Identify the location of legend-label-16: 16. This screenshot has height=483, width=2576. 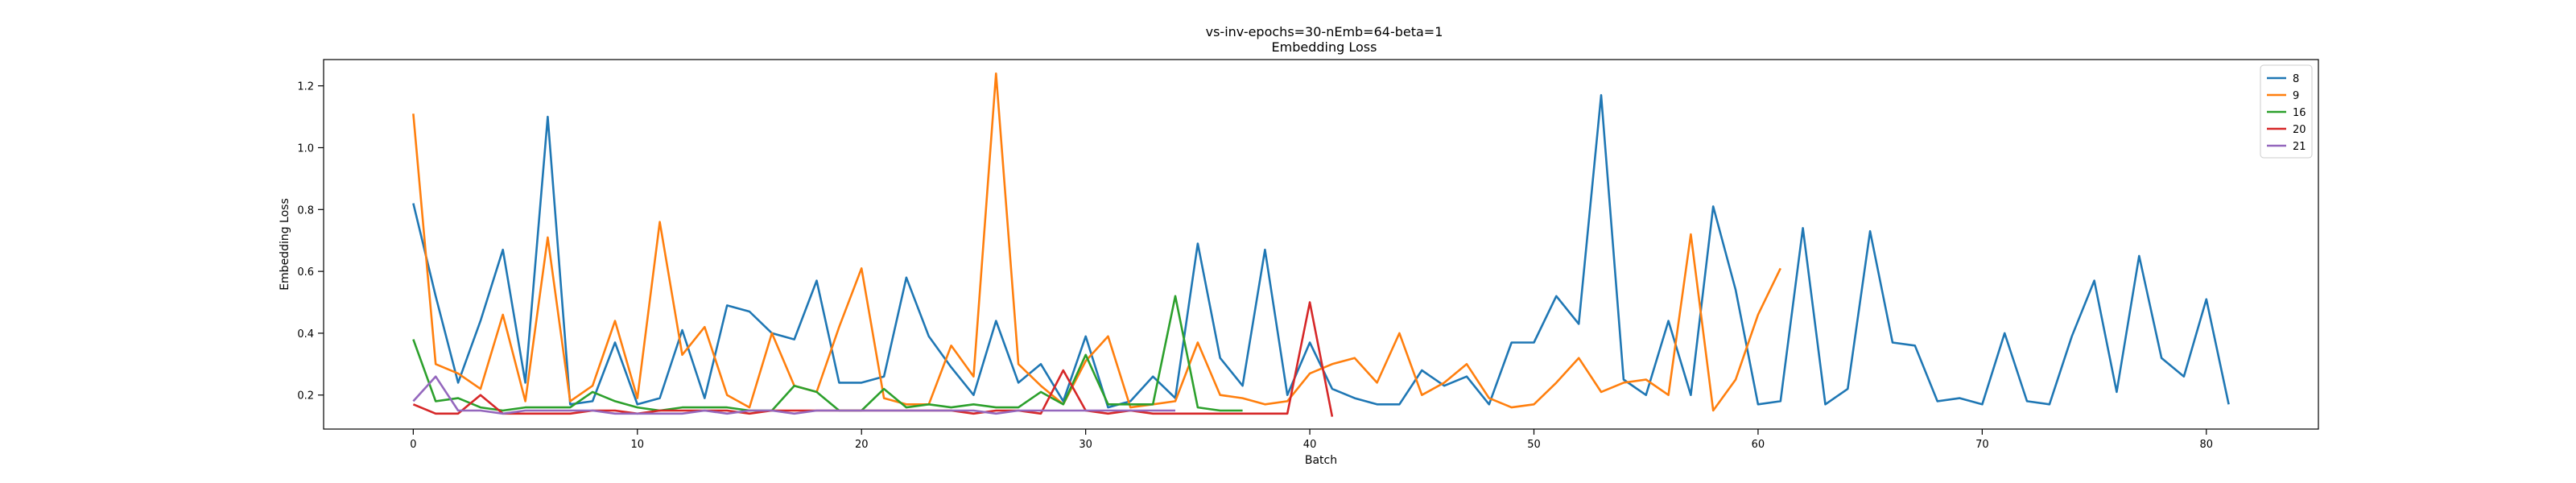
(2299, 113).